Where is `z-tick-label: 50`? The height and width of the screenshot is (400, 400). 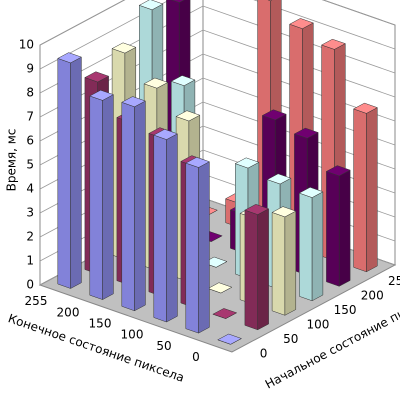
z-tick-label: 50 is located at coordinates (290, 339).